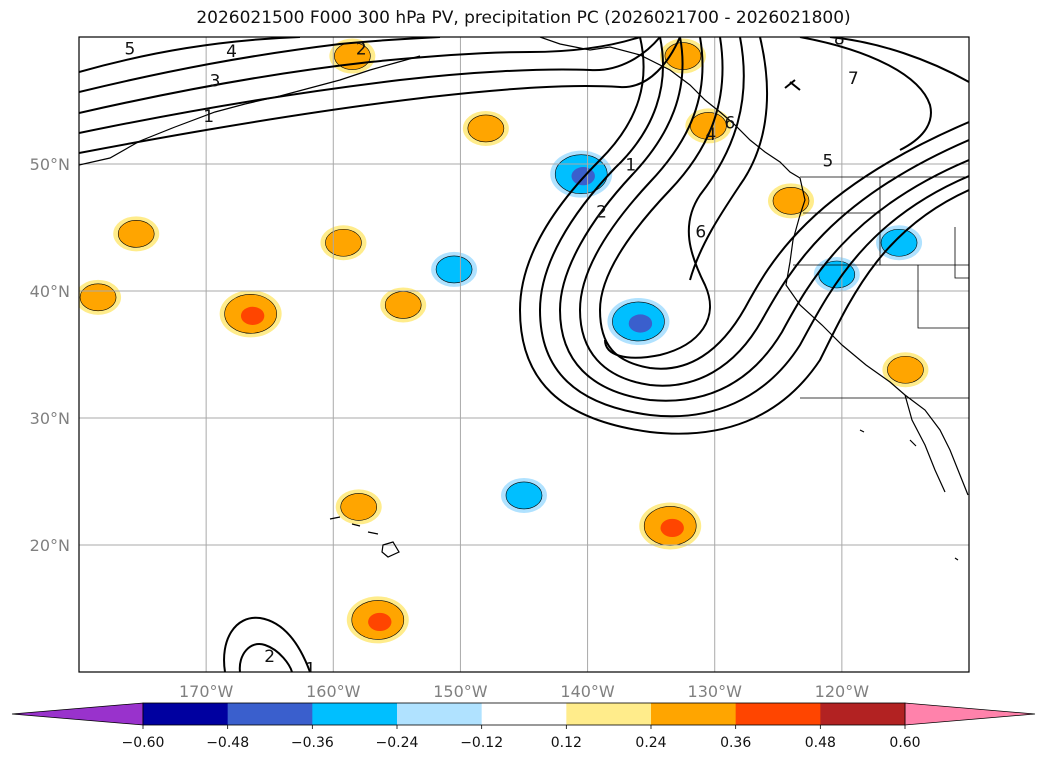 The height and width of the screenshot is (765, 1047). What do you see at coordinates (50, 545) in the screenshot?
I see `lat-tick-label: 20°N` at bounding box center [50, 545].